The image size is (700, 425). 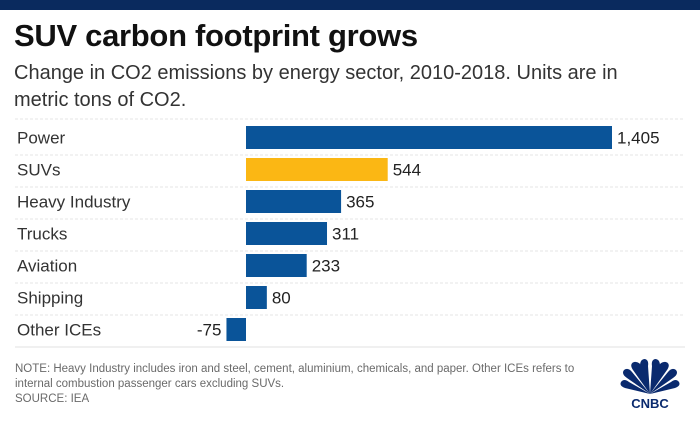 I want to click on bar-other-ices, so click(x=236, y=329).